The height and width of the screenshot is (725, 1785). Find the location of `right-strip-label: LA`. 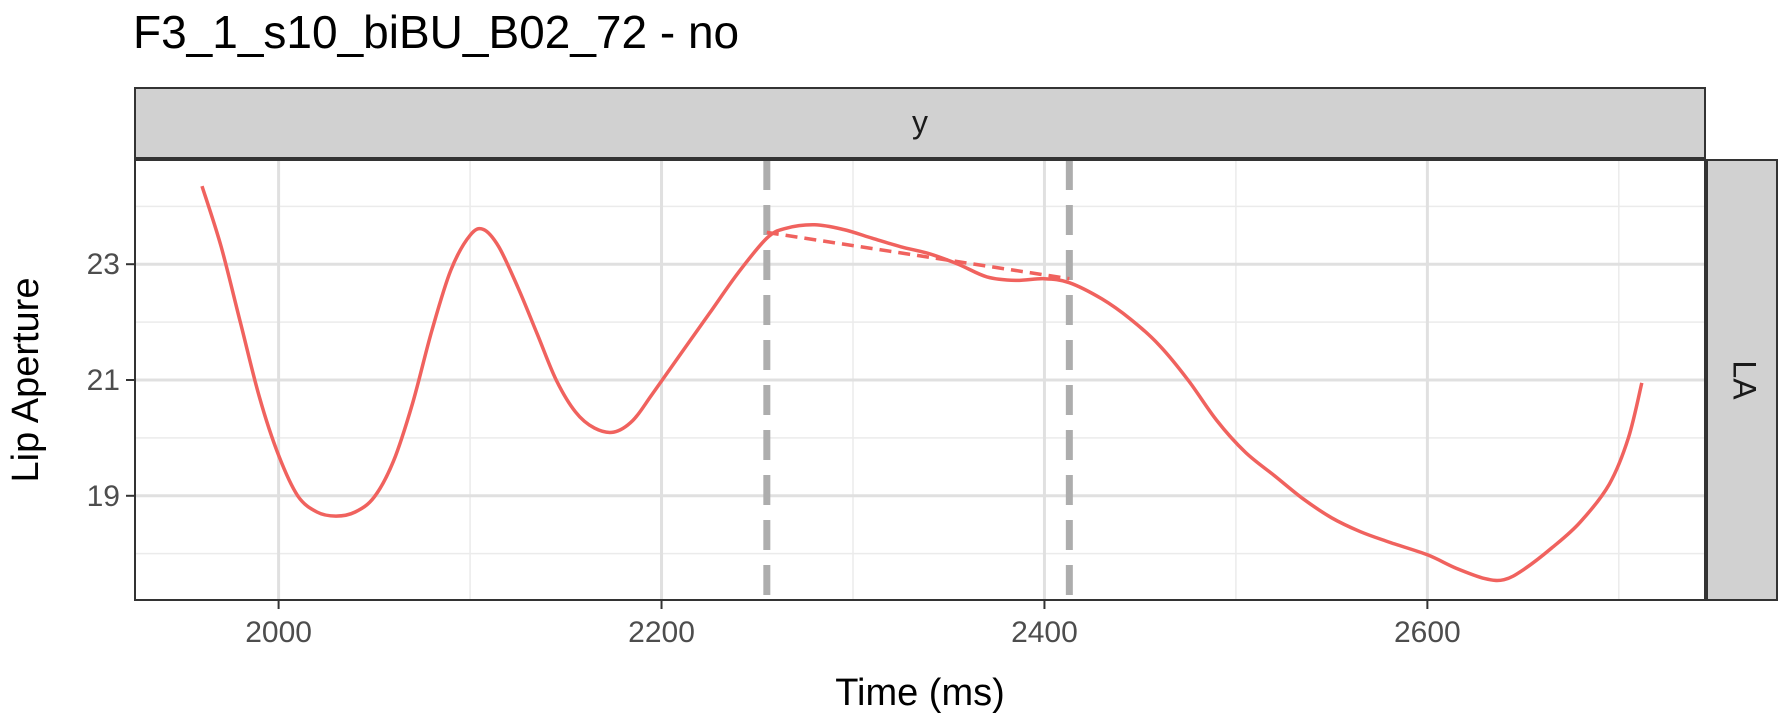

right-strip-label: LA is located at coordinates (1745, 380).